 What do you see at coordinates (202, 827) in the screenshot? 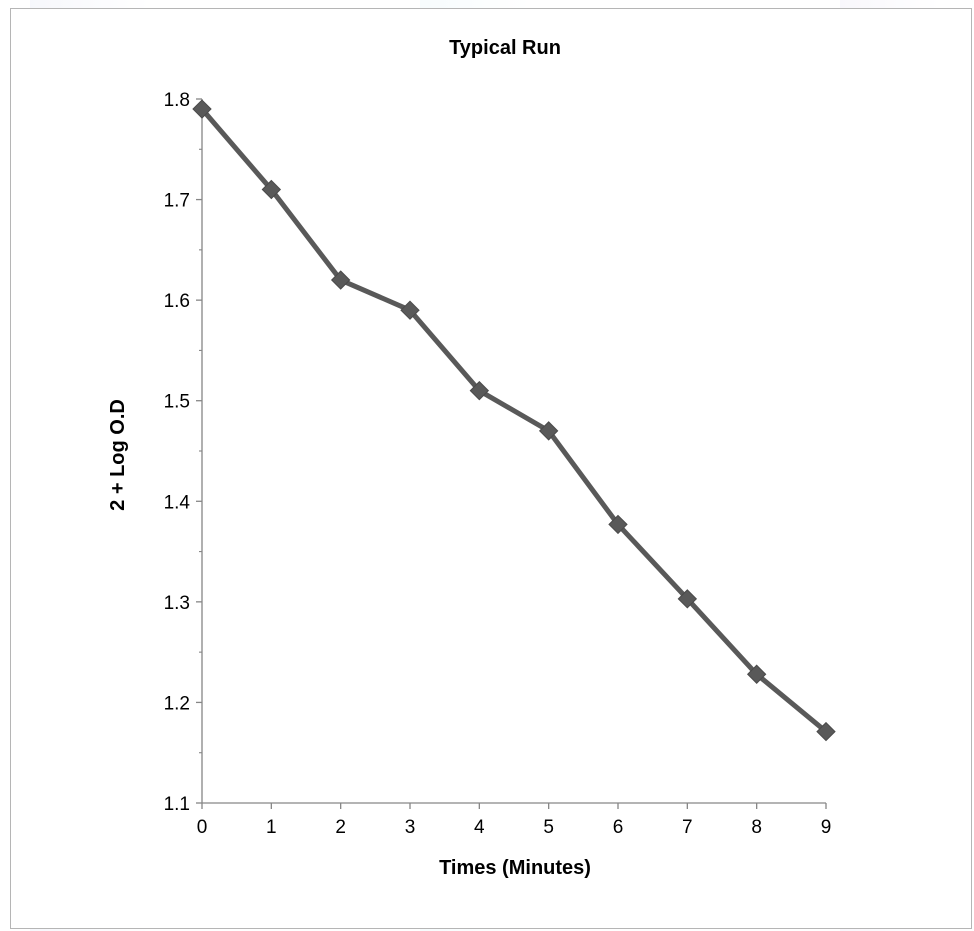
I see `x-tick-label: 0` at bounding box center [202, 827].